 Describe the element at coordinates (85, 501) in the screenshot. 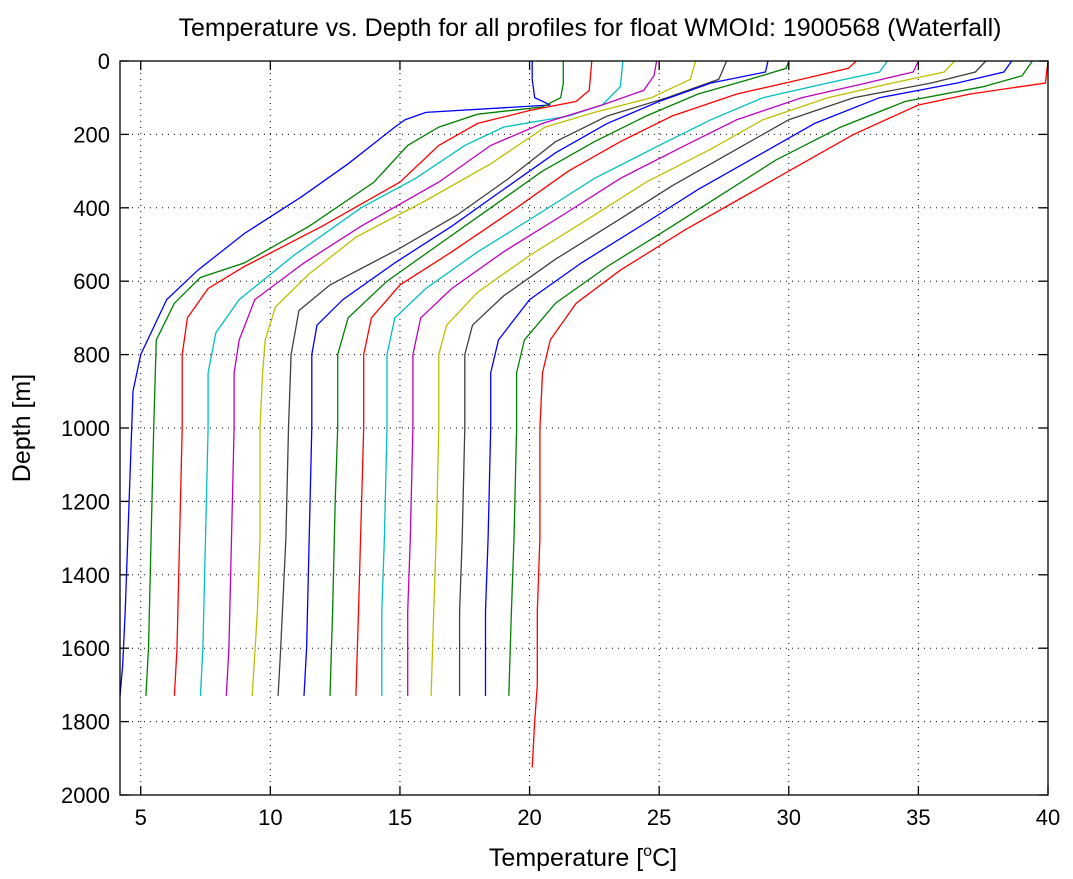

I see `y-tick-label: 1200` at that location.